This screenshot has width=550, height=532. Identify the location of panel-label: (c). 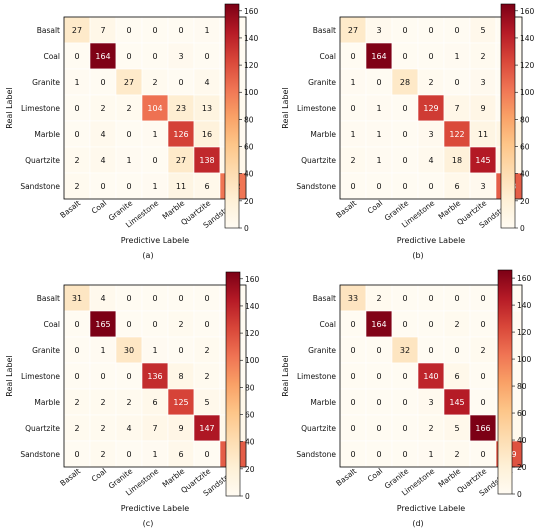
(148, 523).